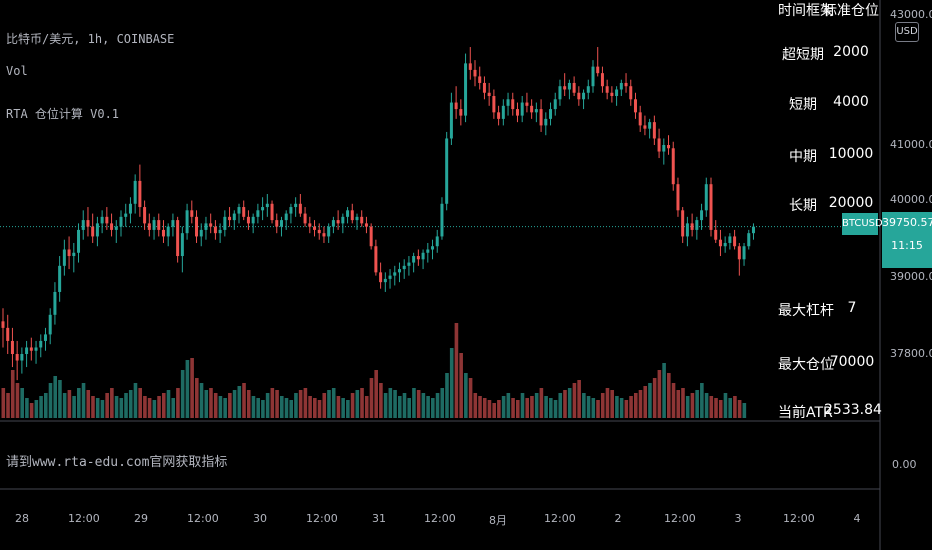 This screenshot has width=932, height=550. Describe the element at coordinates (84, 518) in the screenshot. I see `time-tick-label: 12:00` at that location.